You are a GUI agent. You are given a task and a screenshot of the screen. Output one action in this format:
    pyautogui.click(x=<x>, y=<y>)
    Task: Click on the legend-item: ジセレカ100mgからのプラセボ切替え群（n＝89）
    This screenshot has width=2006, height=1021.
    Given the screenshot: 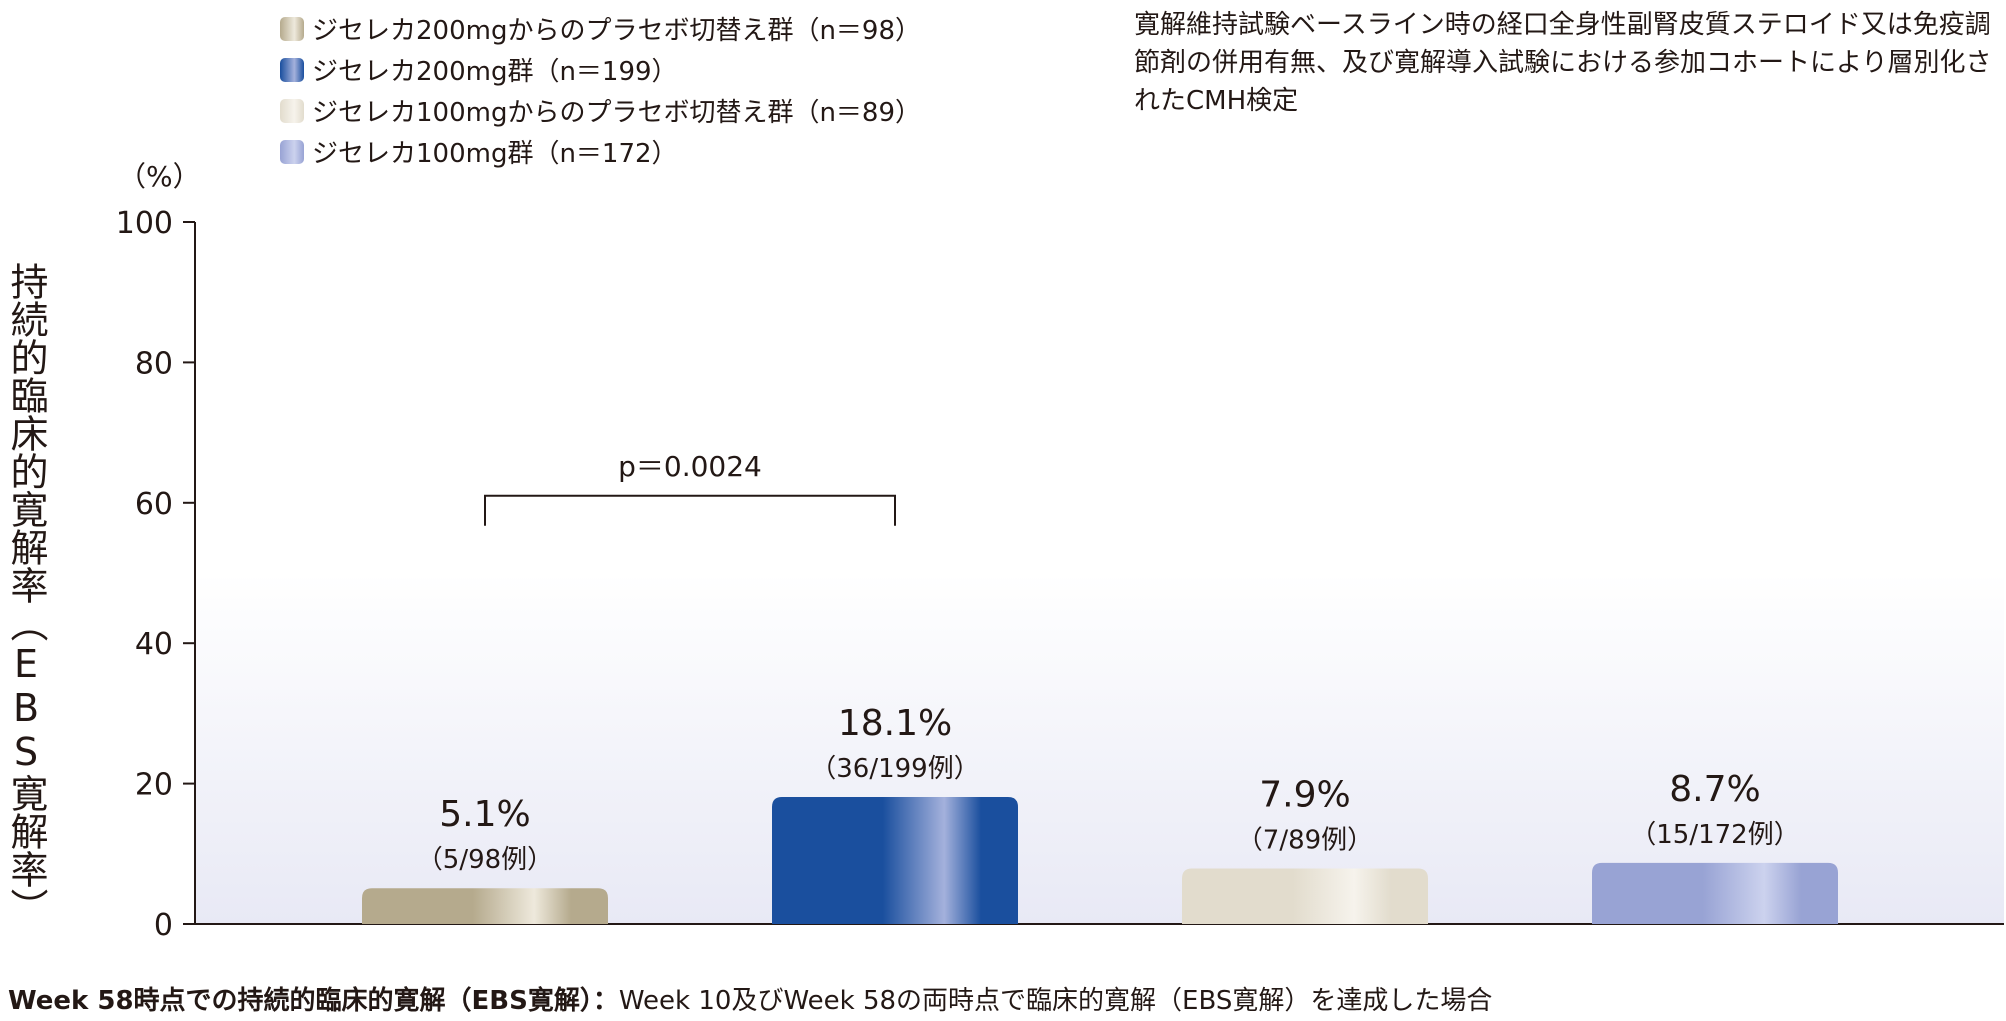 What is the action you would take?
    pyautogui.click(x=600, y=110)
    